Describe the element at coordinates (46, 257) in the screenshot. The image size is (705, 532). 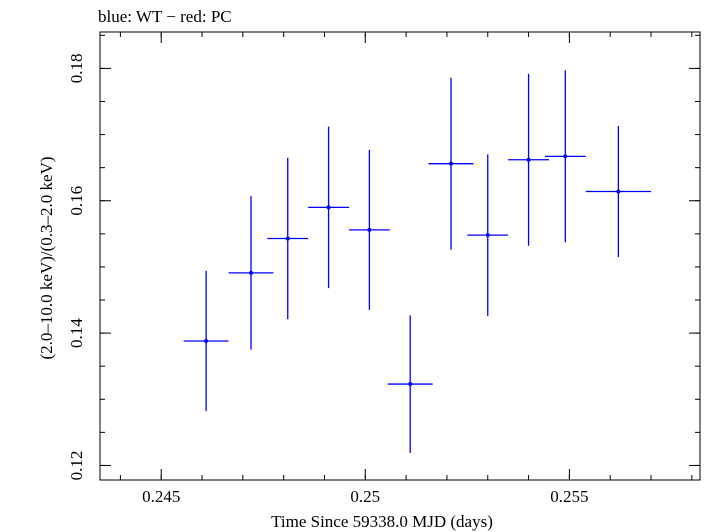
I see `y-axis-label: (2.0–10.0 keV)/(0.3–2.0 keV)` at that location.